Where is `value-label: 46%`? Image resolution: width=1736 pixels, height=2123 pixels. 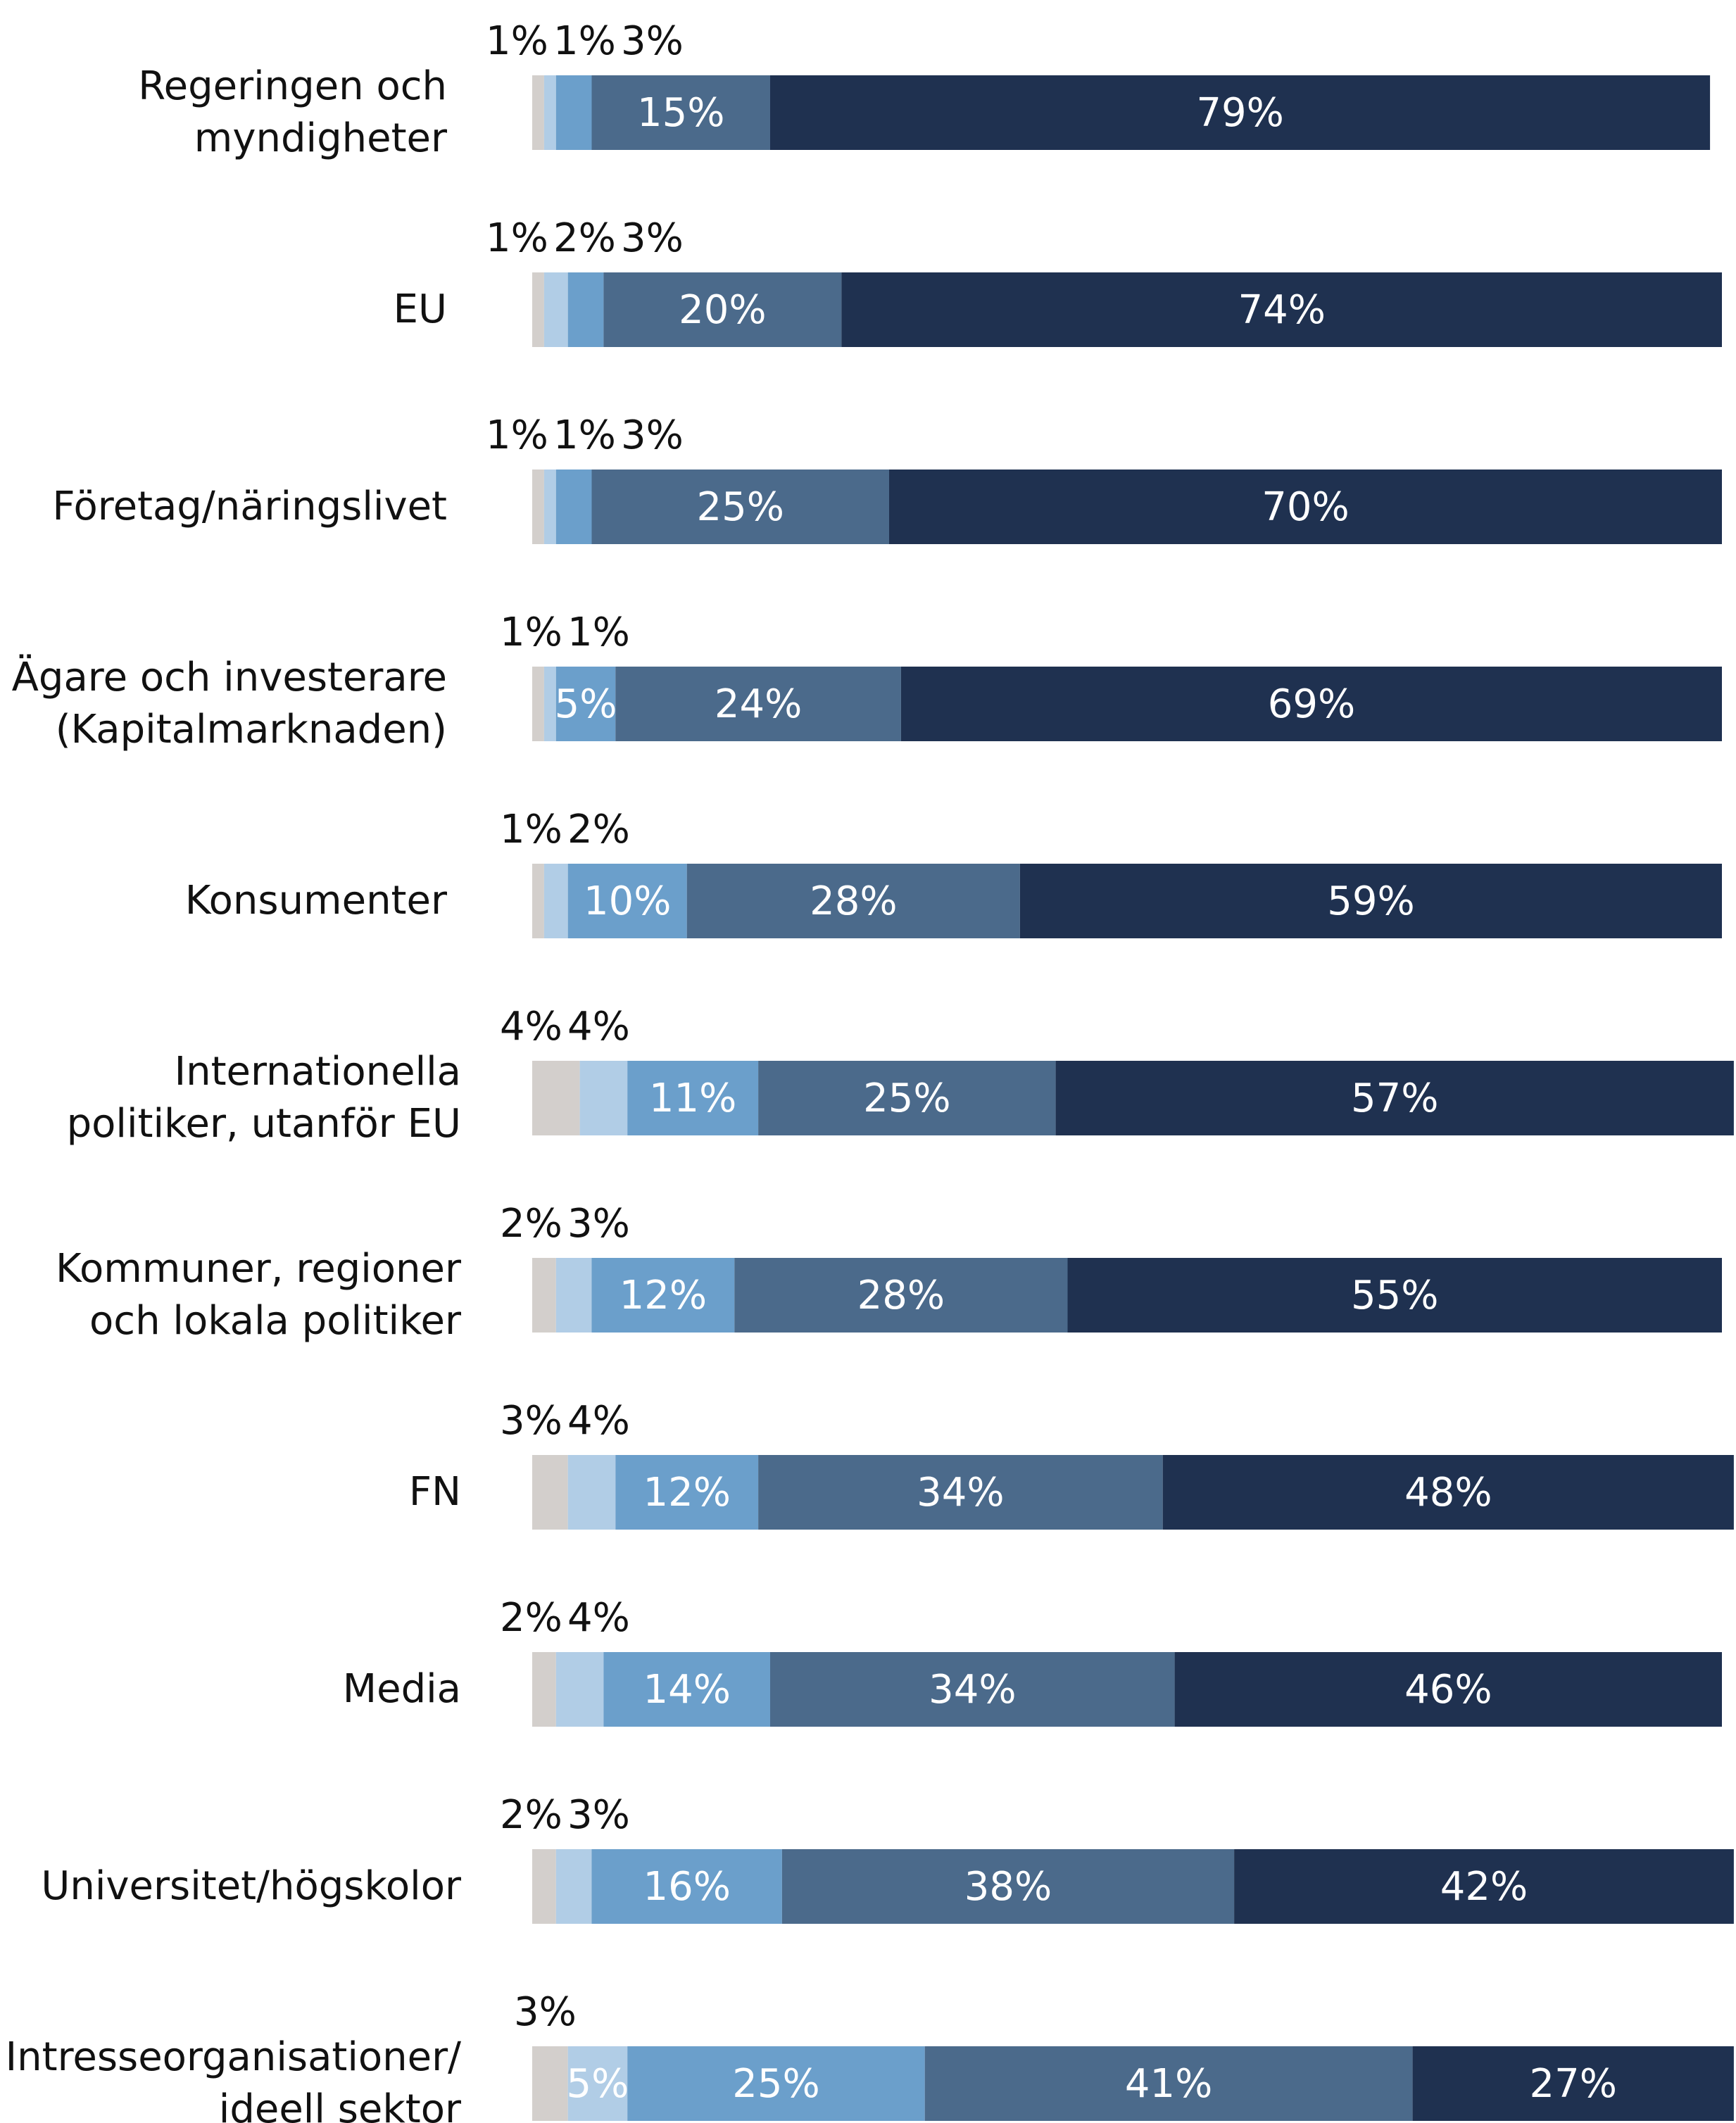 value-label: 46% is located at coordinates (1448, 1690).